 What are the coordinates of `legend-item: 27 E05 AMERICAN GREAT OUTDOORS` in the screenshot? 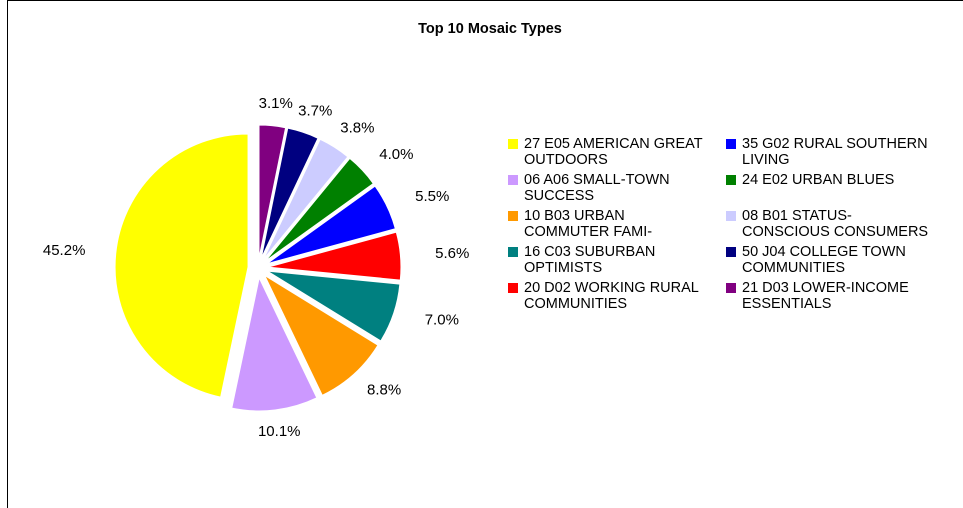 It's located at (617, 152).